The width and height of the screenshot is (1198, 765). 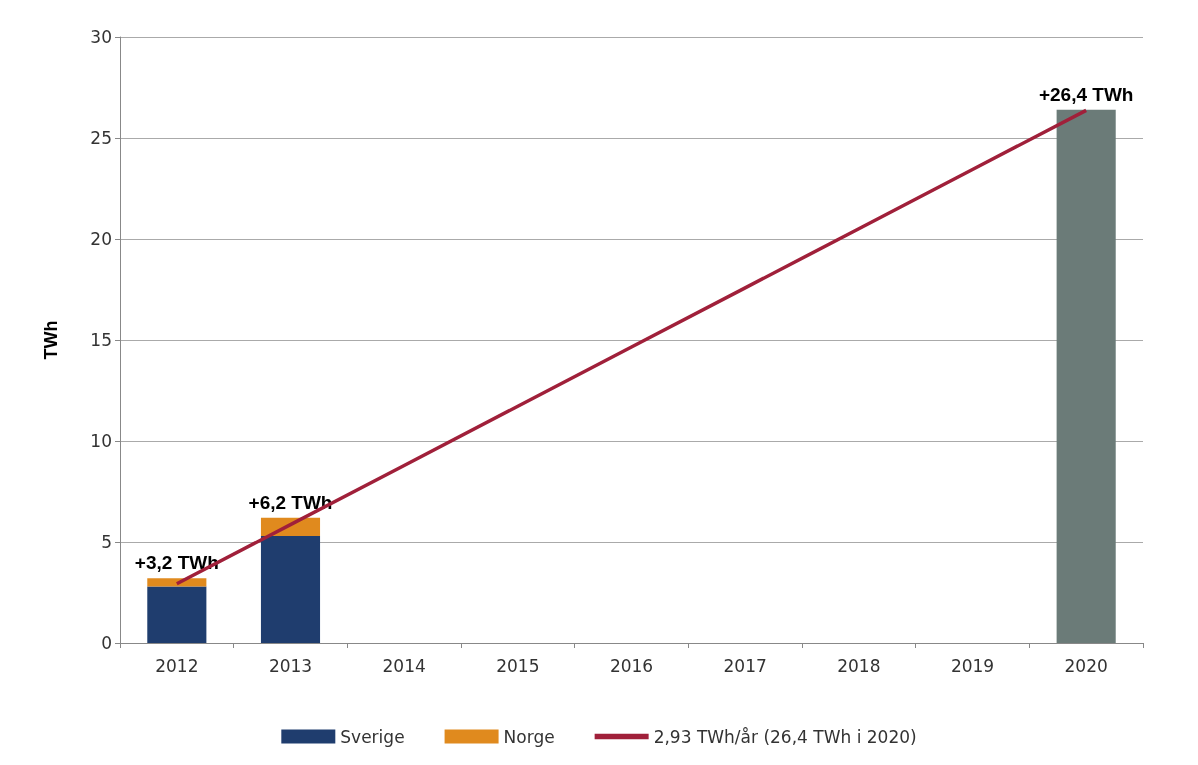 I want to click on y-tick-label: 30, so click(x=101, y=37).